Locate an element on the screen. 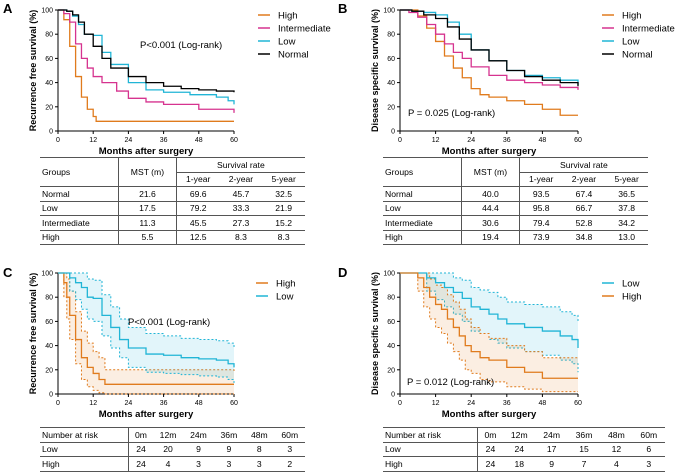  table-cell: 27.3 is located at coordinates (241, 223).